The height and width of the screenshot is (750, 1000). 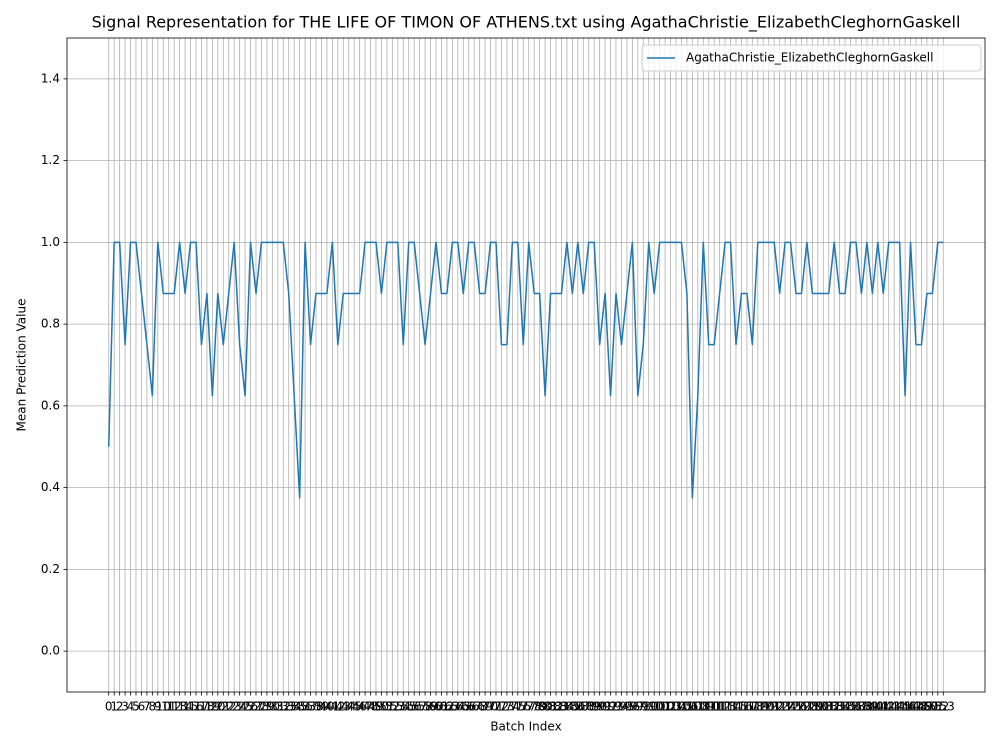 I want to click on x-tick-label: 132, so click(x=828, y=707).